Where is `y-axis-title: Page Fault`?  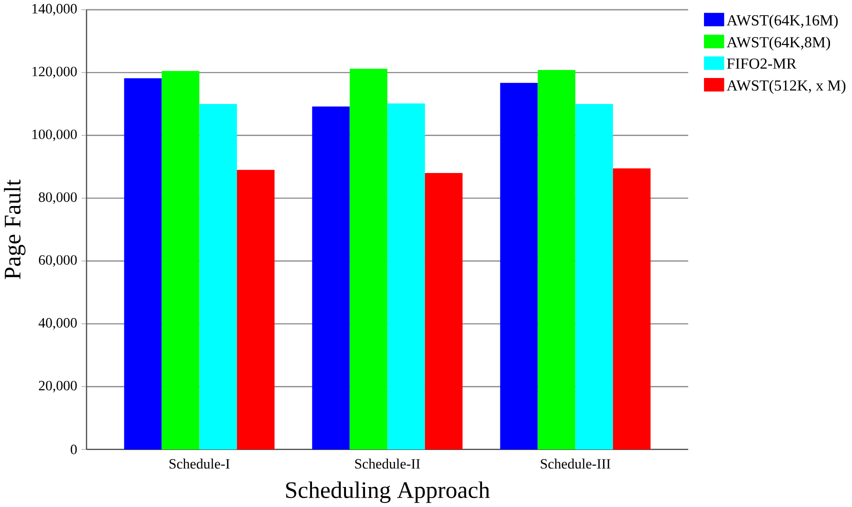
y-axis-title: Page Fault is located at coordinates (15, 230).